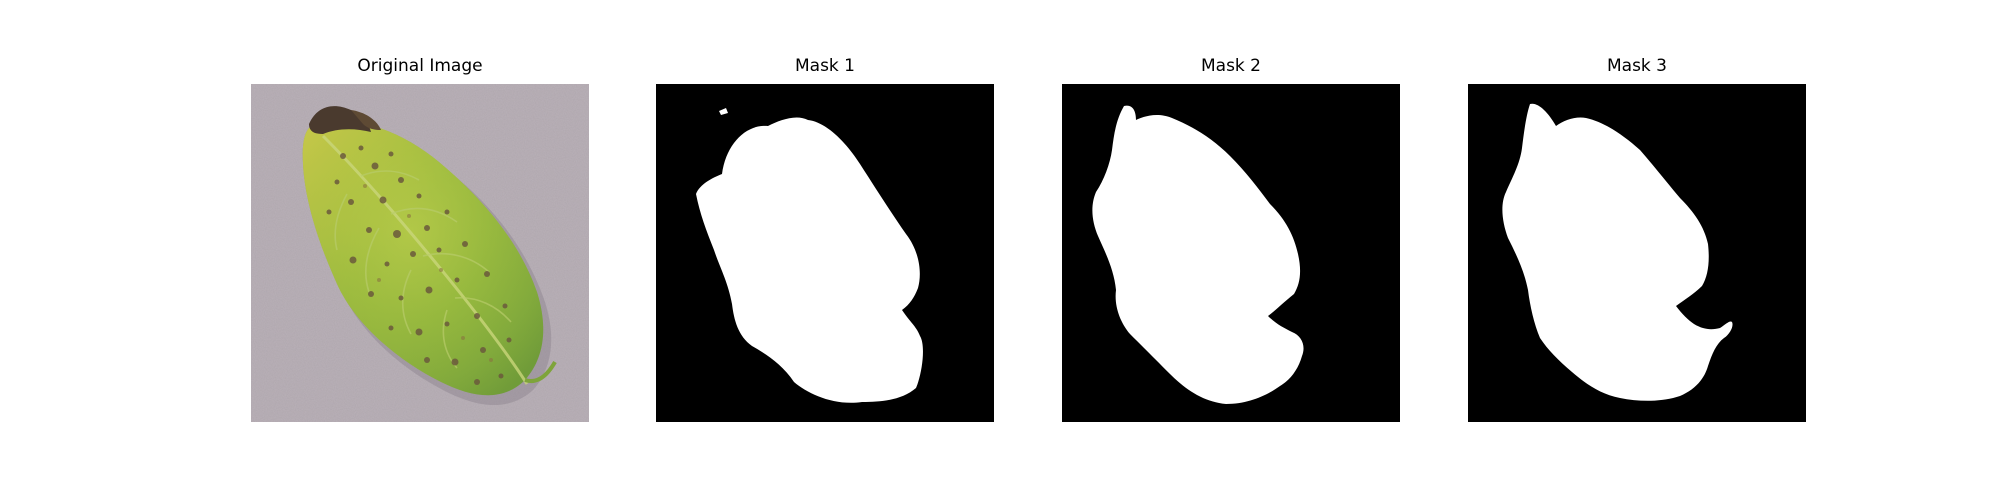 This screenshot has height=500, width=2000. I want to click on mask-3-title: Mask 3, so click(1636, 66).